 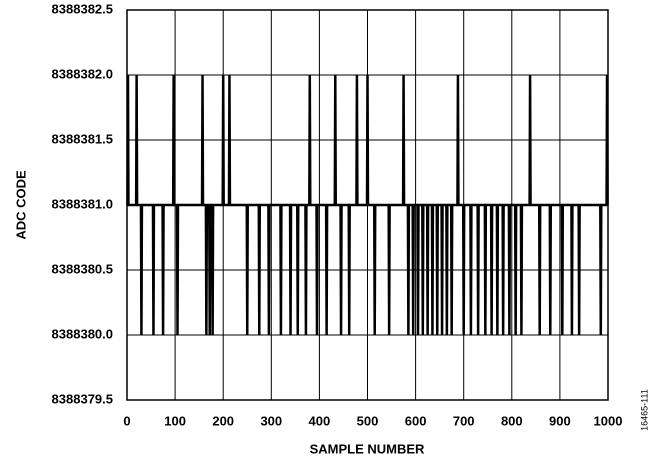 I want to click on y-tick-label: 8388381.5, so click(x=82, y=138).